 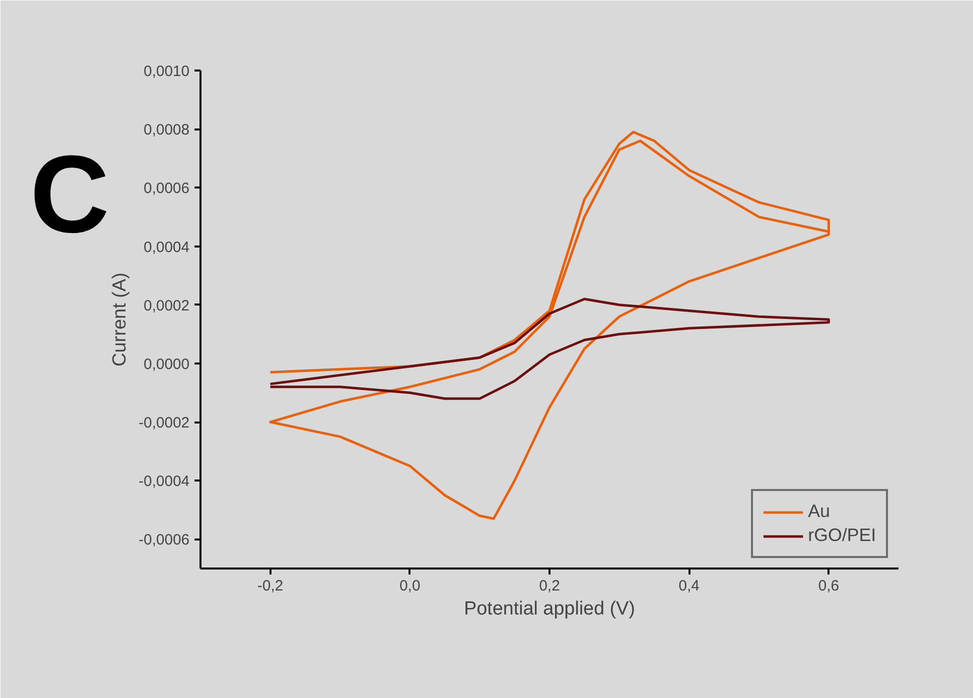 What do you see at coordinates (164, 540) in the screenshot?
I see `y-tick-label: -0,0006` at bounding box center [164, 540].